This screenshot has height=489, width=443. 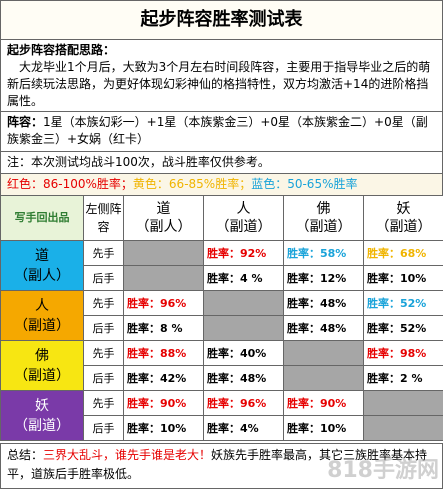 I want to click on corner-label: 写手回出品, so click(x=42, y=218).